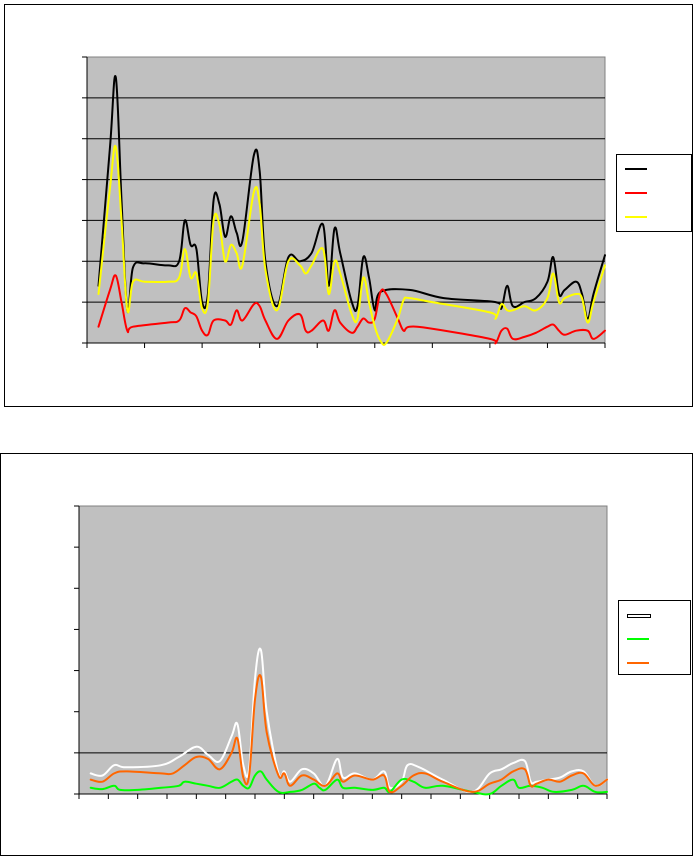 The width and height of the screenshot is (696, 856). Describe the element at coordinates (654, 193) in the screenshot. I see `chart-1-legend` at that location.